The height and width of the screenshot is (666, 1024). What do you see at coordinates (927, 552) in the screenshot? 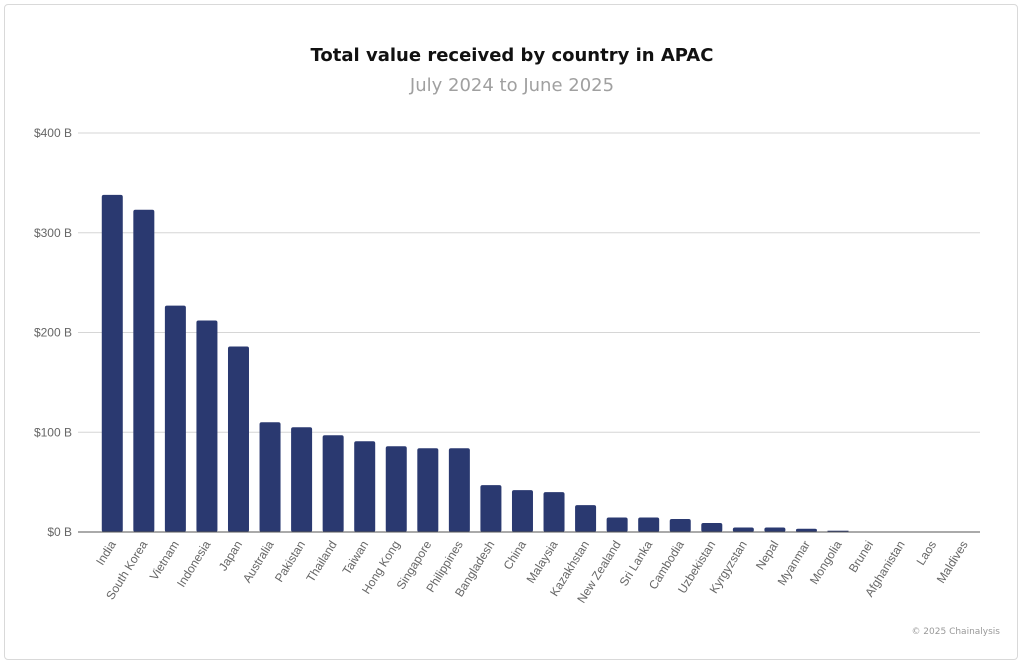
I see `x-tick-label: Laos` at bounding box center [927, 552].